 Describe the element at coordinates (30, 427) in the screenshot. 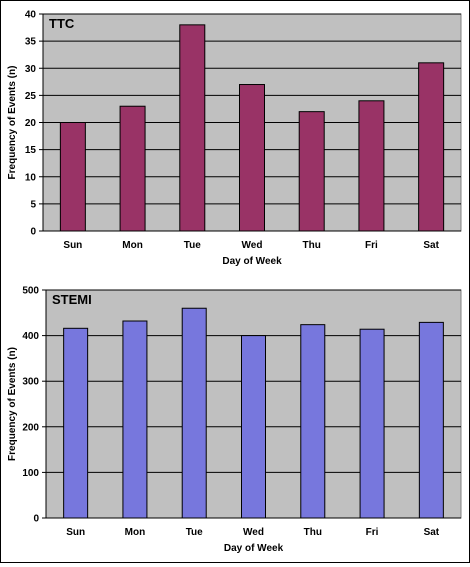

I see `y-tick-label: 200` at that location.